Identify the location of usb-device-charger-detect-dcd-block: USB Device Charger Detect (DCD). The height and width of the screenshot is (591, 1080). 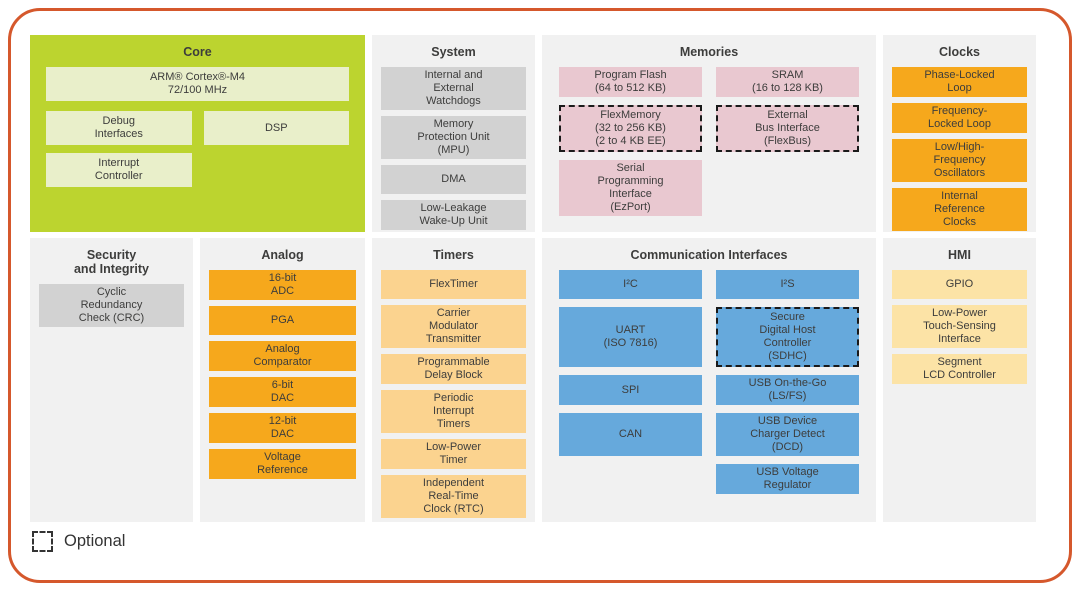
(787, 434).